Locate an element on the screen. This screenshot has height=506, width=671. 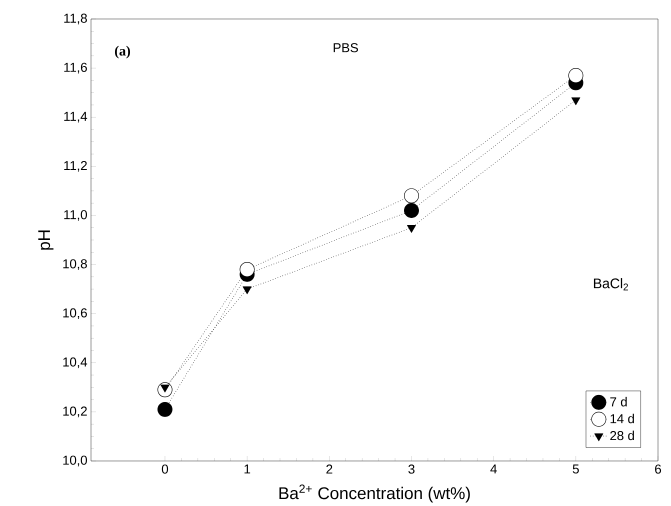
y-tick-label: 10,8 is located at coordinates (75, 264).